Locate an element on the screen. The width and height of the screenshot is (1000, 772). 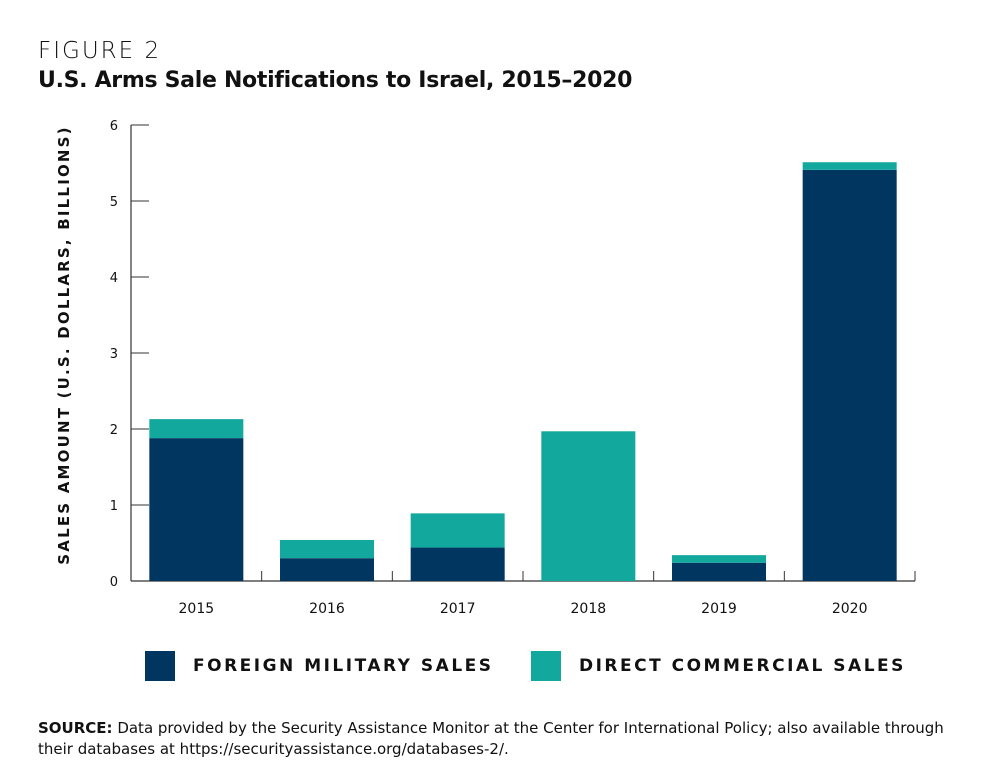
y-tick-label: 5 is located at coordinates (114, 202).